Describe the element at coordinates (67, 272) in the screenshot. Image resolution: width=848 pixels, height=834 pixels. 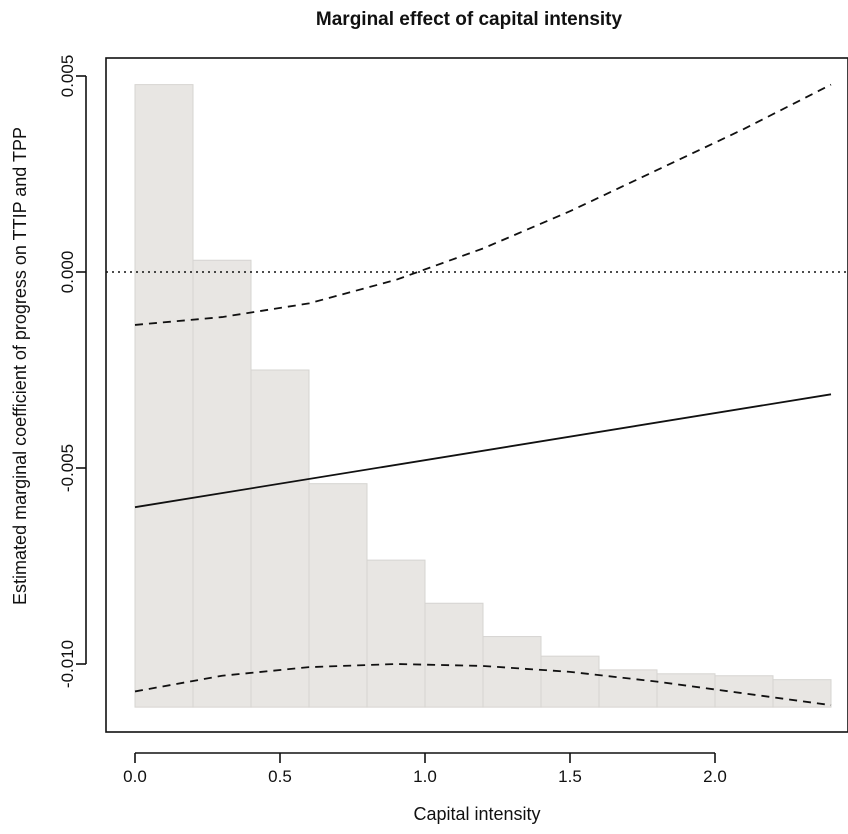
I see `y-tick-label: 0.000` at that location.